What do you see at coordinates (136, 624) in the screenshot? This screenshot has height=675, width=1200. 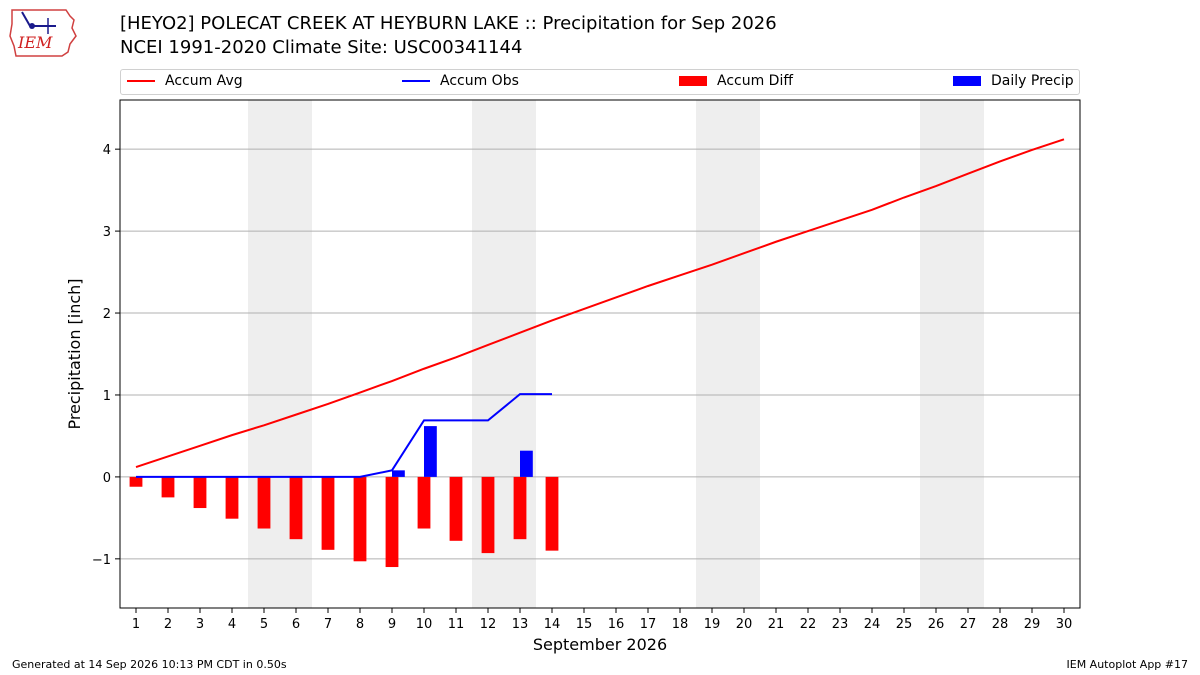 I see `x-tick-label: 1` at bounding box center [136, 624].